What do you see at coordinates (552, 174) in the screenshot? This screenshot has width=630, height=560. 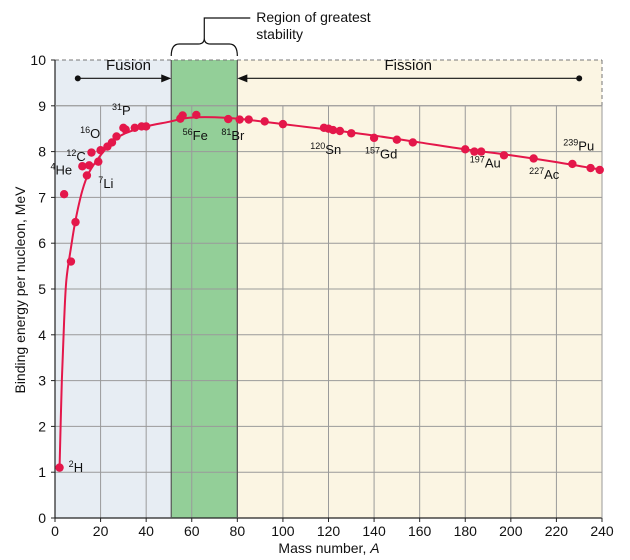 I see `isotope-symbol: Ac` at bounding box center [552, 174].